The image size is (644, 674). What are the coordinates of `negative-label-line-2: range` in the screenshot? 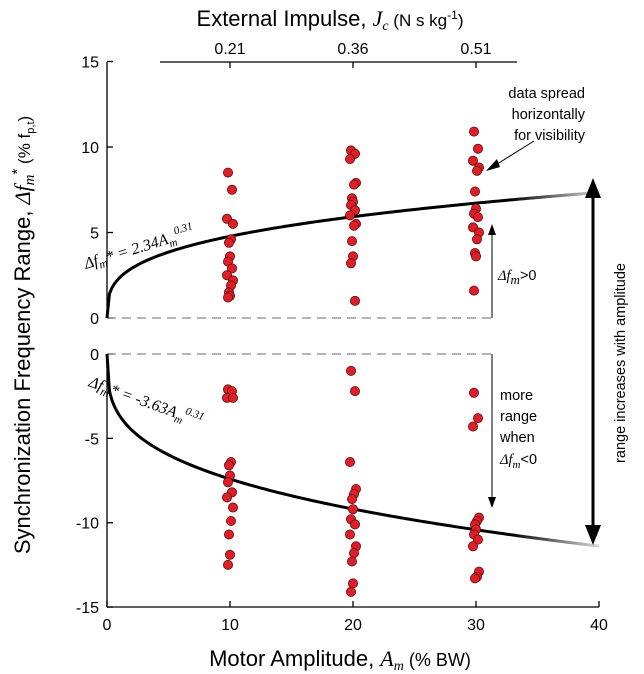 It's located at (518, 417).